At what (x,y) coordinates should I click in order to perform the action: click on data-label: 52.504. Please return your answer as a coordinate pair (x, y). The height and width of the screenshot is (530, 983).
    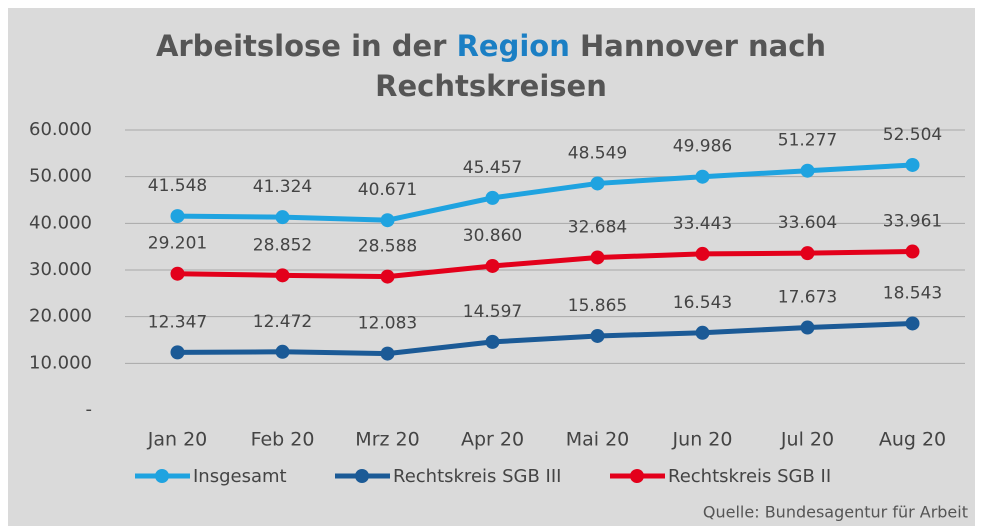
    Looking at the image, I should click on (912, 135).